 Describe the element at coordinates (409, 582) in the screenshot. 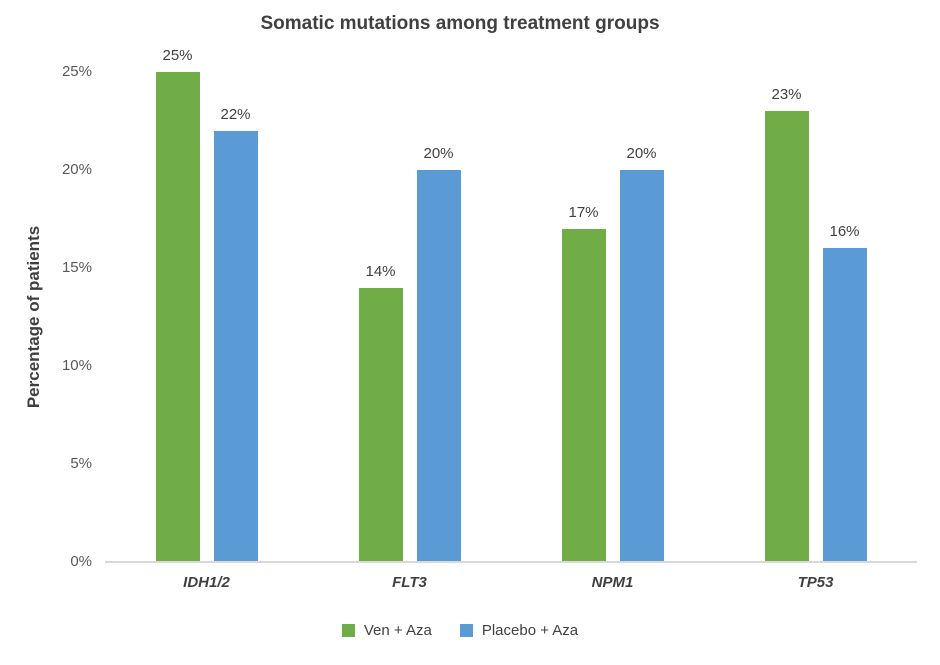

I see `category-label: FLT3` at that location.